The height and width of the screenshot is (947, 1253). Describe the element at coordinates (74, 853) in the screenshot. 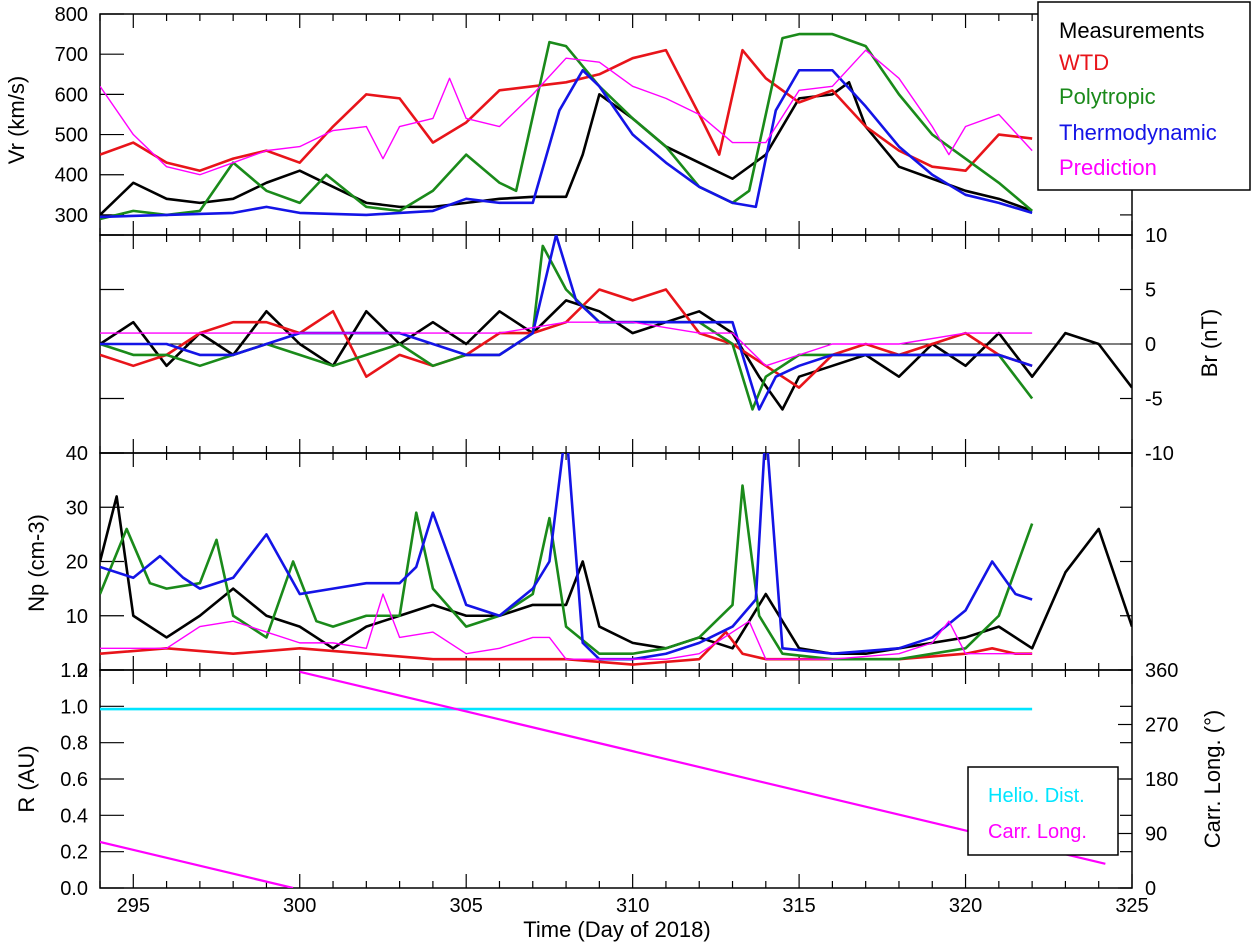

I see `y-tick-label: 0.2` at that location.